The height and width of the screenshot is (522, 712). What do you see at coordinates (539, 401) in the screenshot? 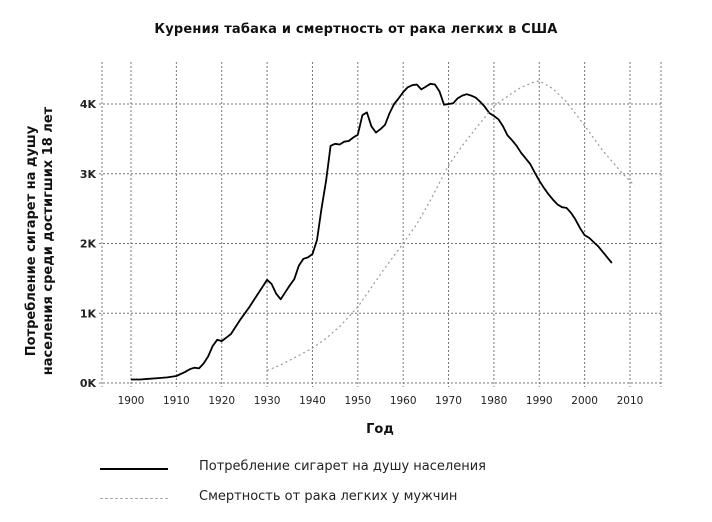
I see `x-tick-label: 1990` at bounding box center [539, 401].